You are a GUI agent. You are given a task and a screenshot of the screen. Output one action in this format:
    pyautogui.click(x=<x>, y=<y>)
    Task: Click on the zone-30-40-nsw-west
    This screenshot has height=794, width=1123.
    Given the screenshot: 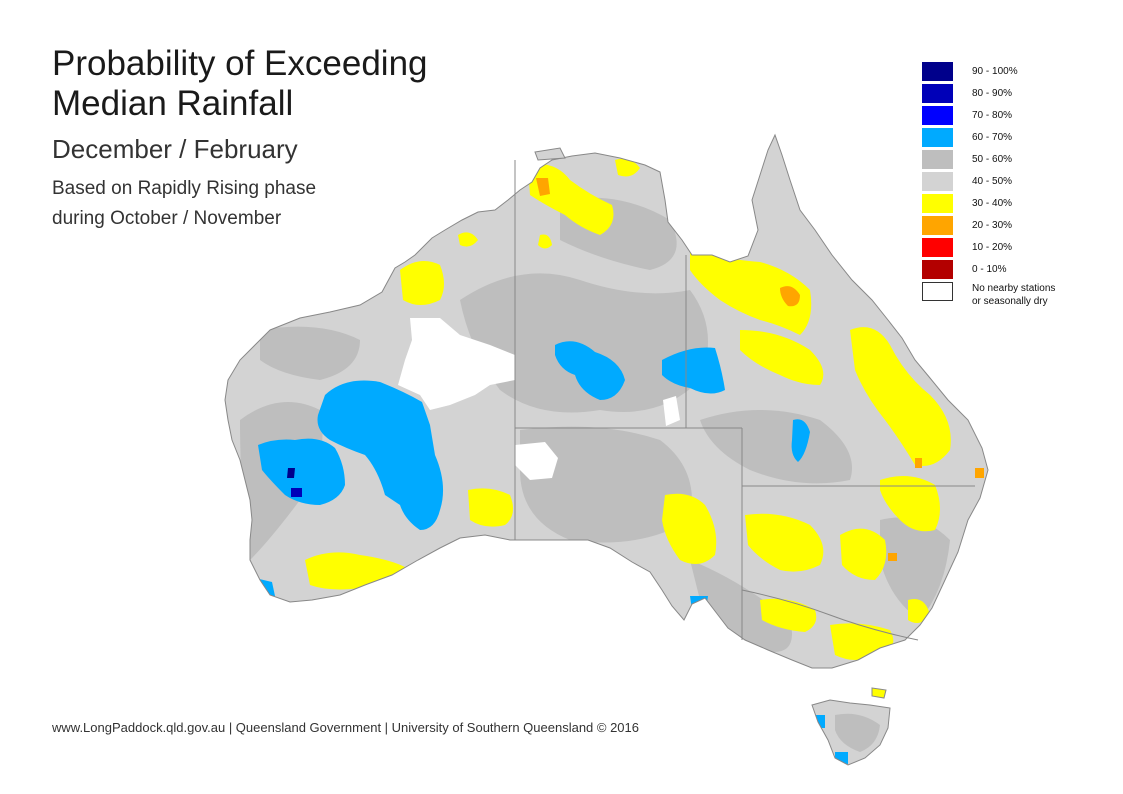 What is the action you would take?
    pyautogui.click(x=784, y=542)
    